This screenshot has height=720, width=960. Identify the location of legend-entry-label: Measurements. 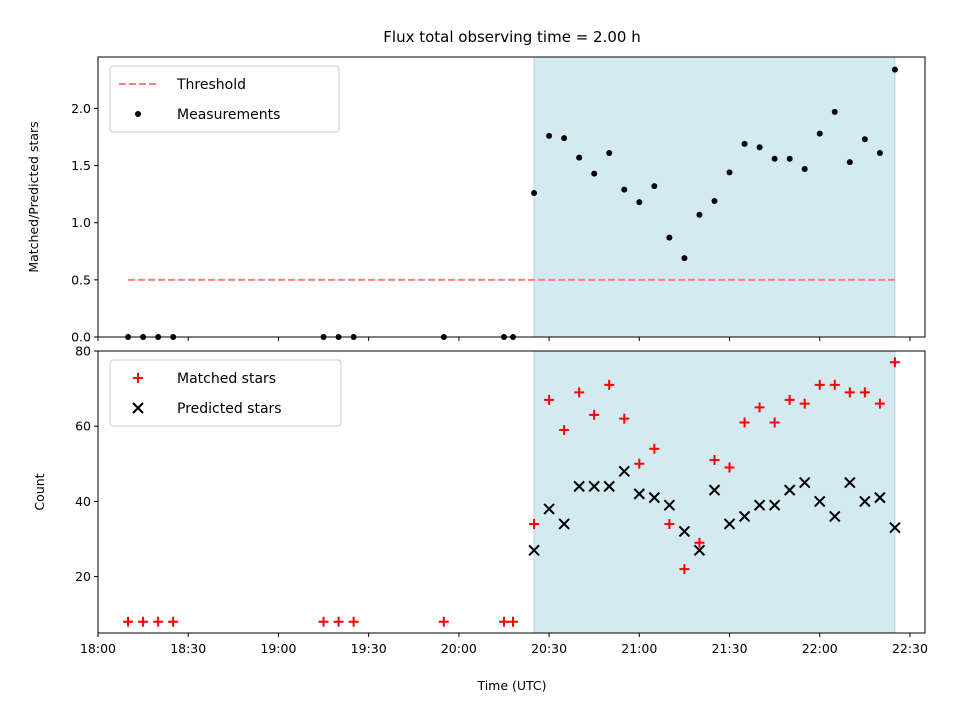
(228, 115).